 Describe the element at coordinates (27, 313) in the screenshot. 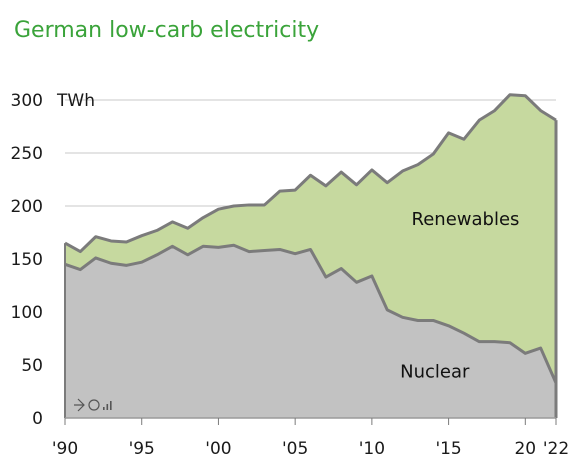

I see `y-tick-label-100: 100` at that location.